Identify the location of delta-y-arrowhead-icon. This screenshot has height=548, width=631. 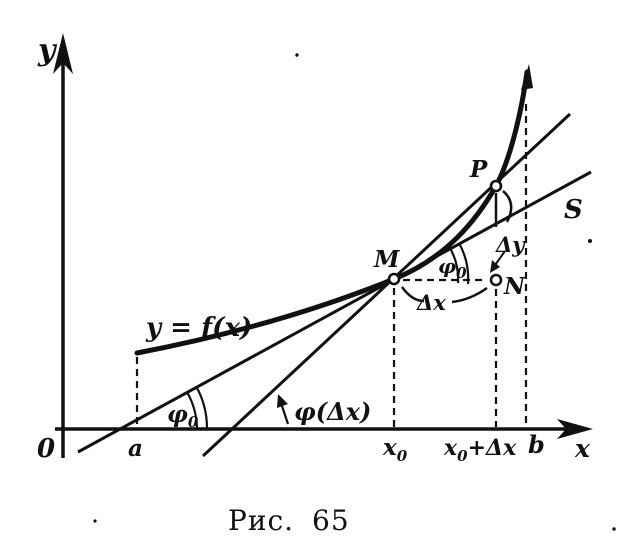
(495, 266).